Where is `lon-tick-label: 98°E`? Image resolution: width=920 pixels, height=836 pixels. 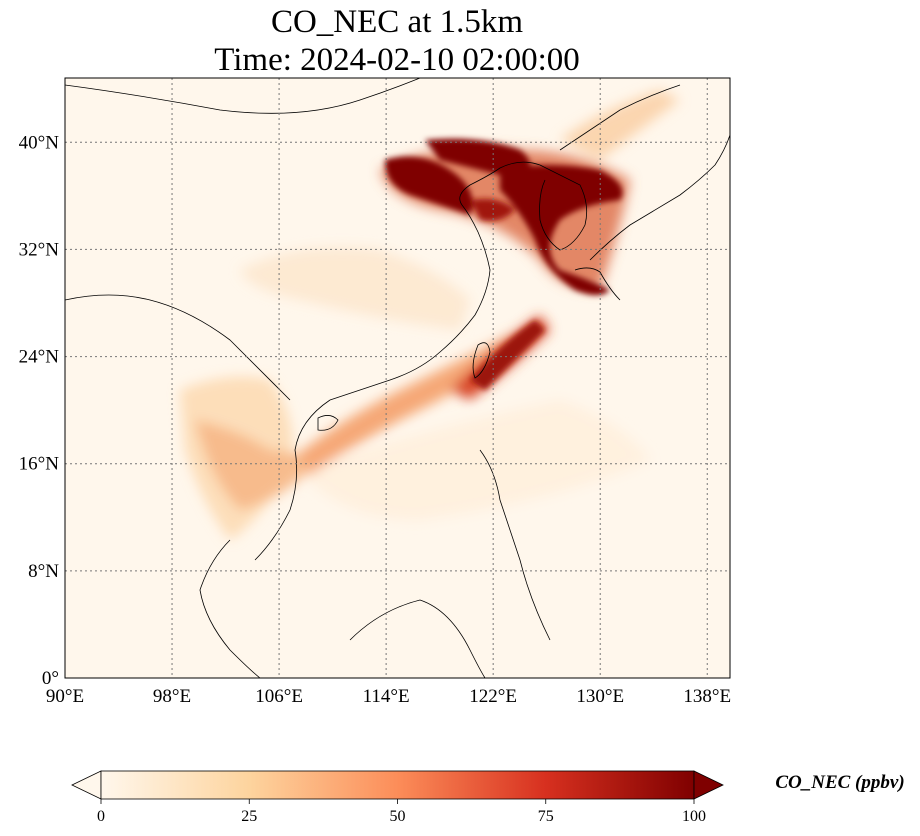
lon-tick-label: 98°E is located at coordinates (172, 696).